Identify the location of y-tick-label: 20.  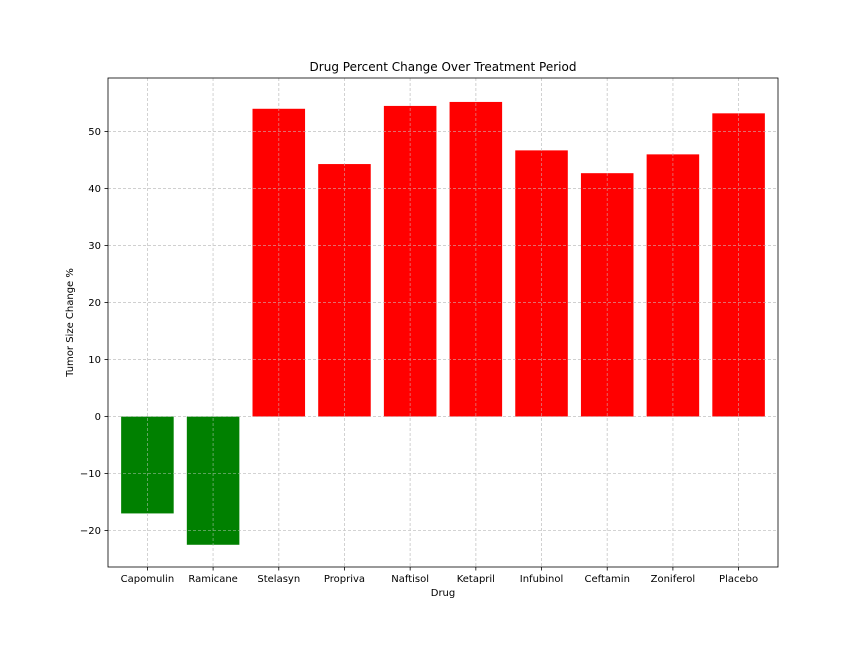
(94, 303).